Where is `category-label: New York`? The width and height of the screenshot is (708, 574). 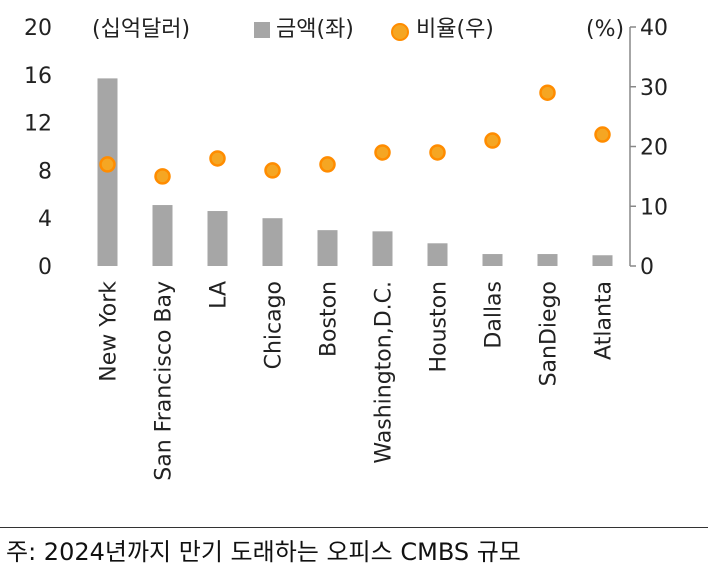
category-label: New York is located at coordinates (109, 331).